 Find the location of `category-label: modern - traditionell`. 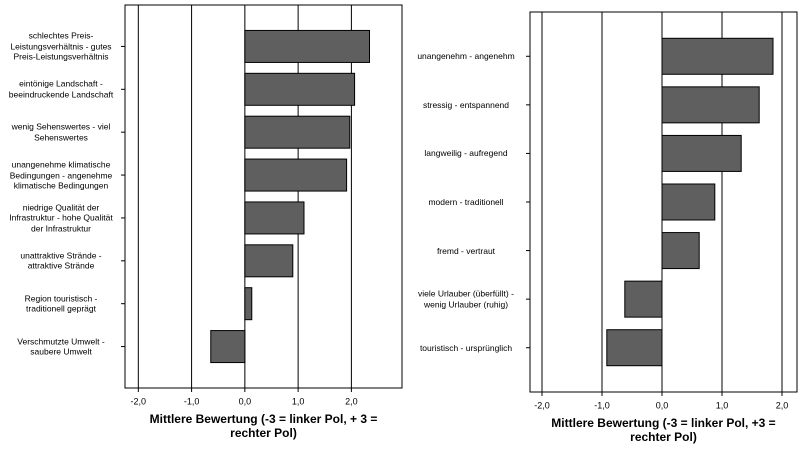

category-label: modern - traditionell is located at coordinates (466, 201).